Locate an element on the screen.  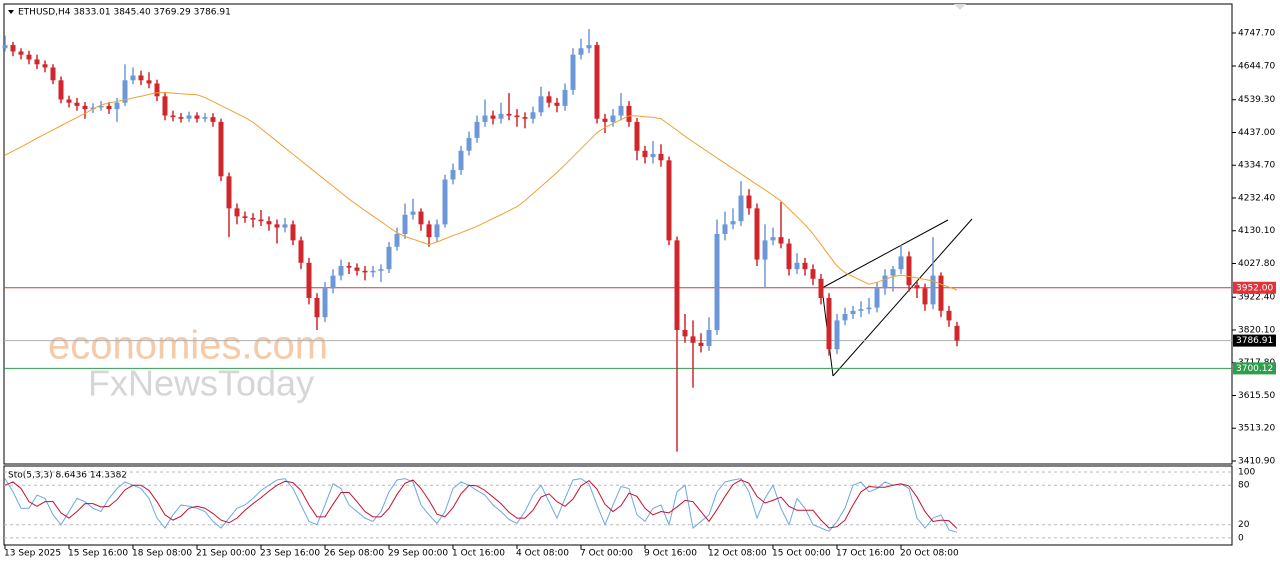
x-tick-label: 1 Oct 16:00 is located at coordinates (478, 554).